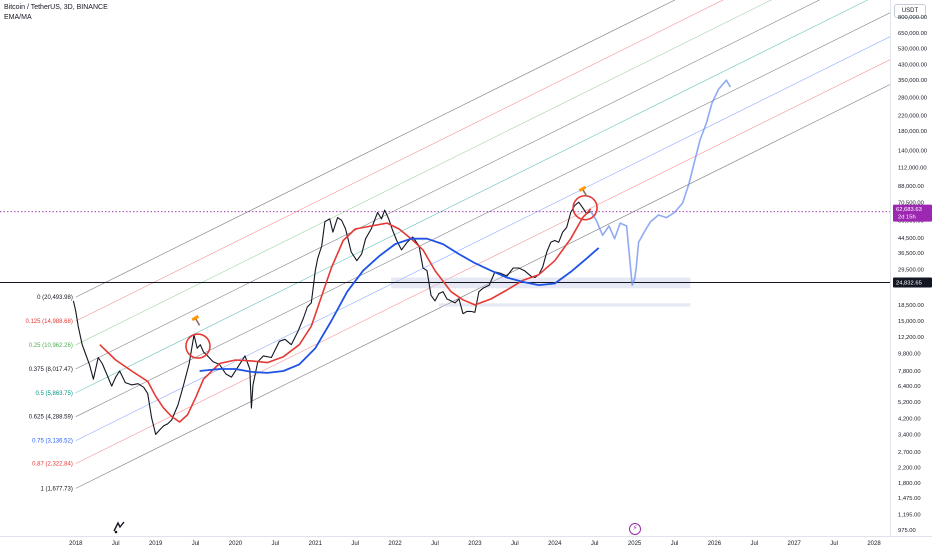  I want to click on series-projection, so click(661, 182).